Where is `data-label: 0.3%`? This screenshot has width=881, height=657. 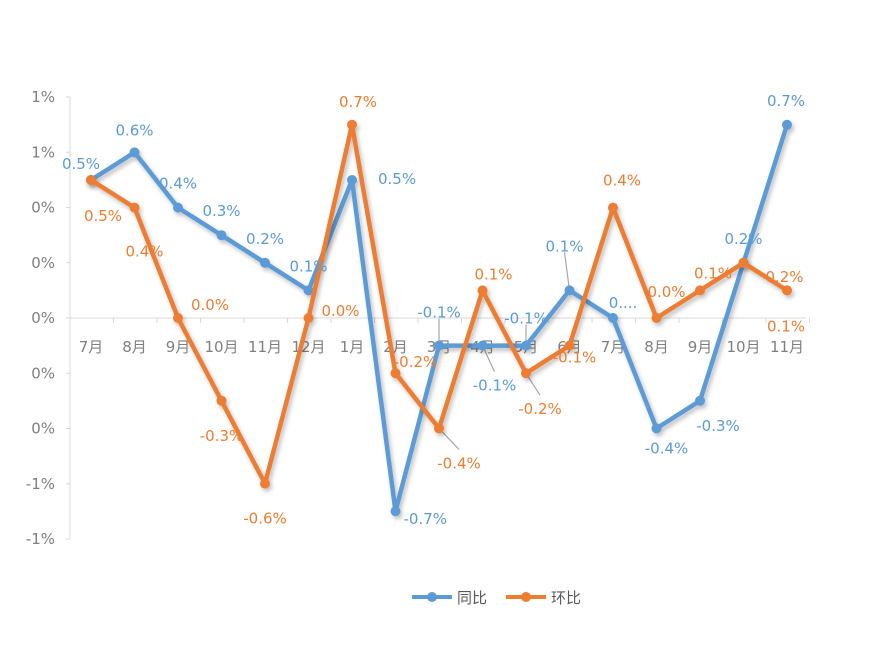 data-label: 0.3% is located at coordinates (221, 211).